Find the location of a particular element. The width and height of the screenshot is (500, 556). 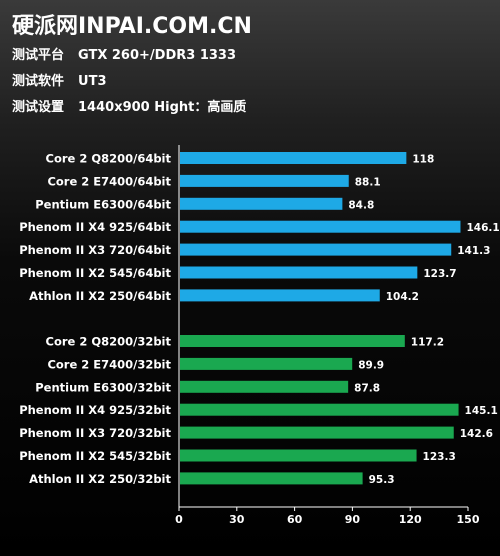

x-tick-label: 30 is located at coordinates (237, 519).